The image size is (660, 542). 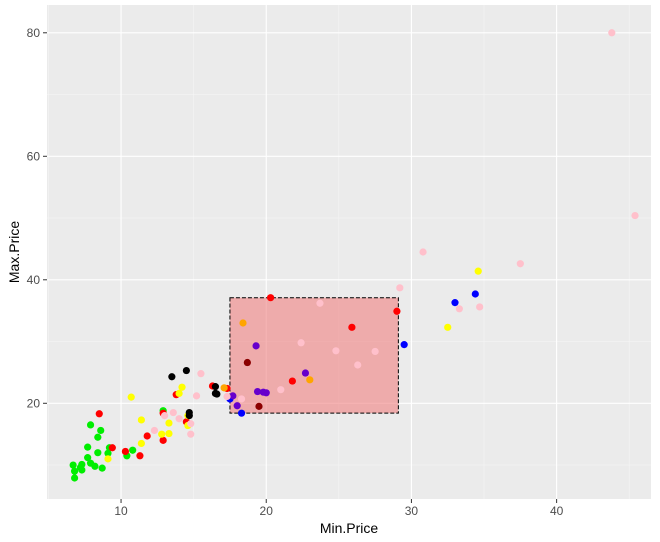 I want to click on x-tick-label: 10, so click(x=121, y=511).